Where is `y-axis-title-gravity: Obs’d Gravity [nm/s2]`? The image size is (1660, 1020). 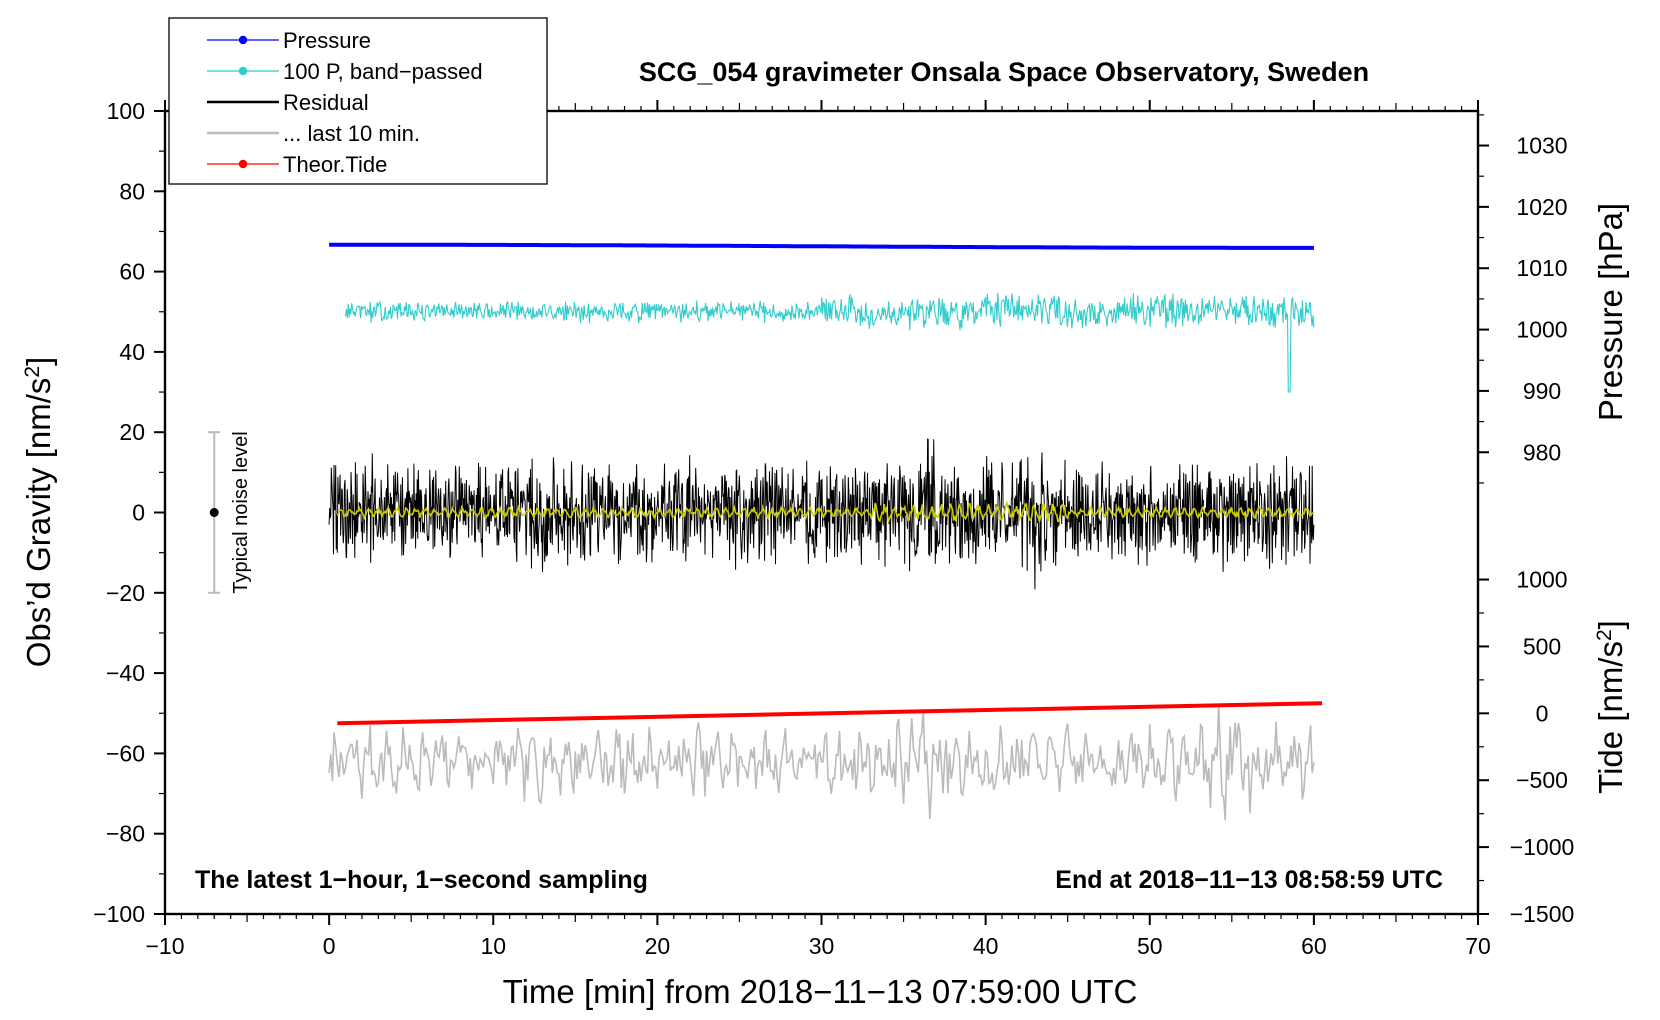 y-axis-title-gravity: Obs’d Gravity [nm/s2] is located at coordinates (38, 512).